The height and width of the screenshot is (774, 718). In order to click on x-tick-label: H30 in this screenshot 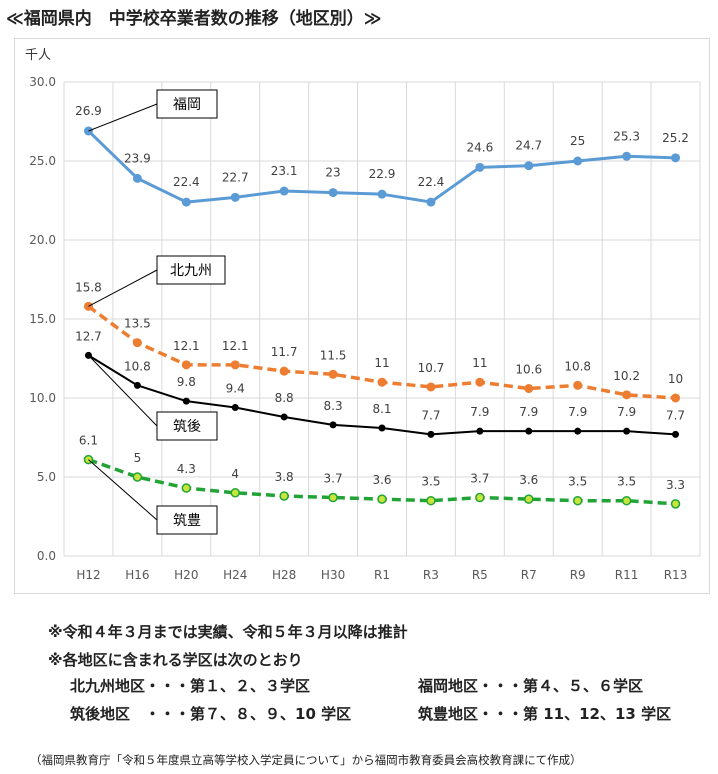, I will do `click(333, 575)`.